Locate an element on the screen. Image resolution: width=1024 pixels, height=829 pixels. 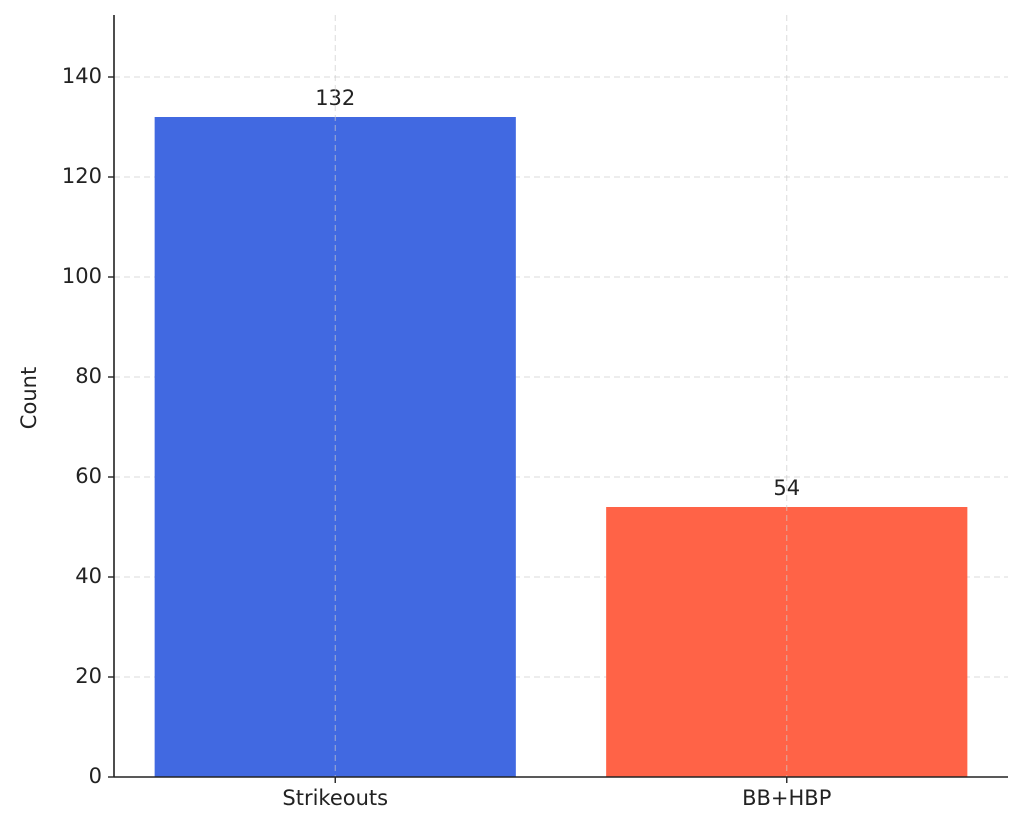
y-tick-label: 60 is located at coordinates (88, 476).